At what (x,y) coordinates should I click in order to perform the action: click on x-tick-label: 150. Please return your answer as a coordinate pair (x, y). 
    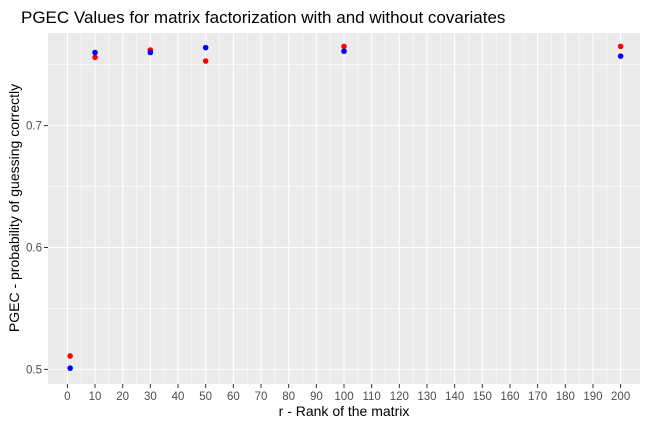
    Looking at the image, I should click on (482, 397).